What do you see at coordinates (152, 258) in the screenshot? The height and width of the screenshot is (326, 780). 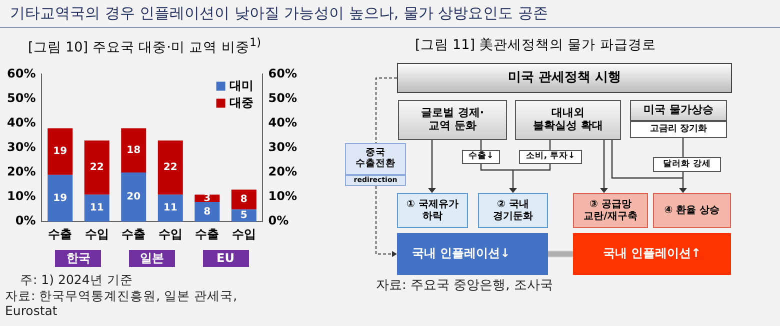 I see `text: 일본` at bounding box center [152, 258].